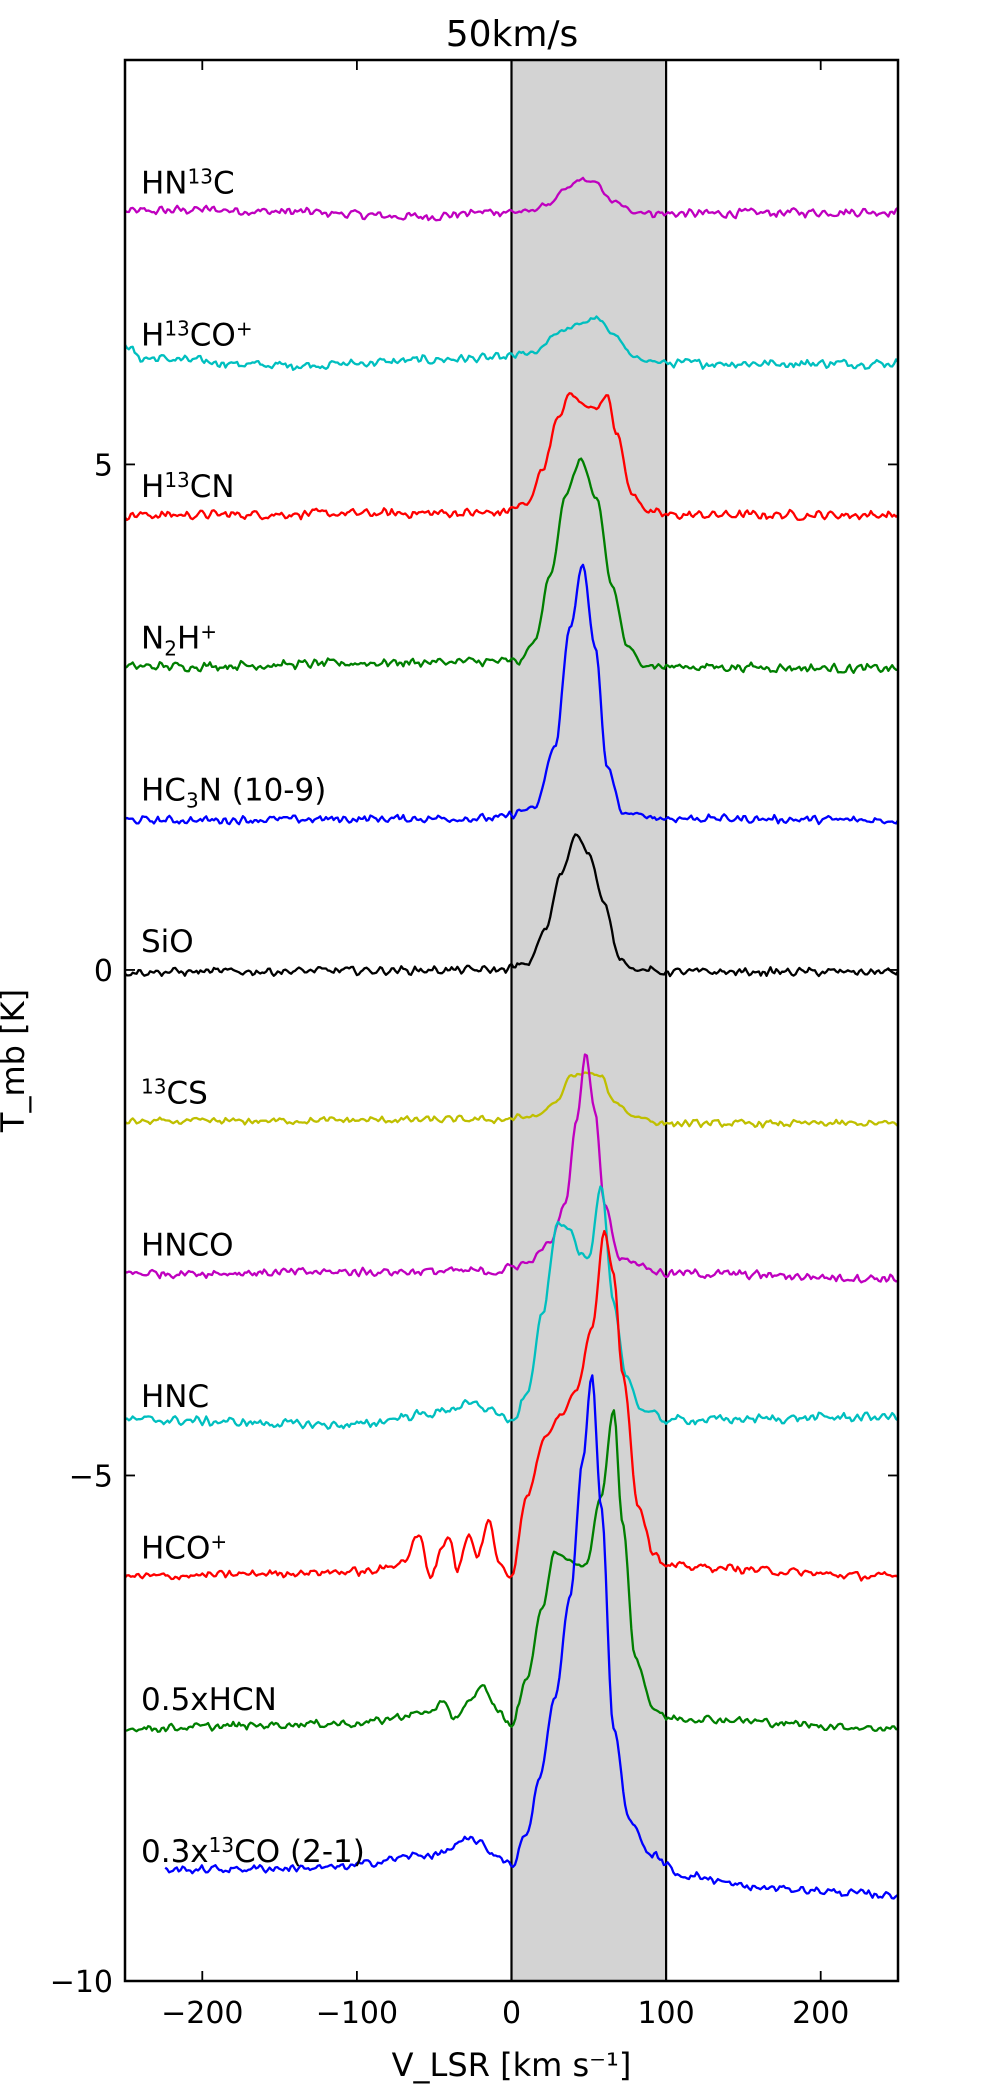 This screenshot has width=1000, height=2095. I want to click on y-axis-label: T_mb [K], so click(16, 1061).